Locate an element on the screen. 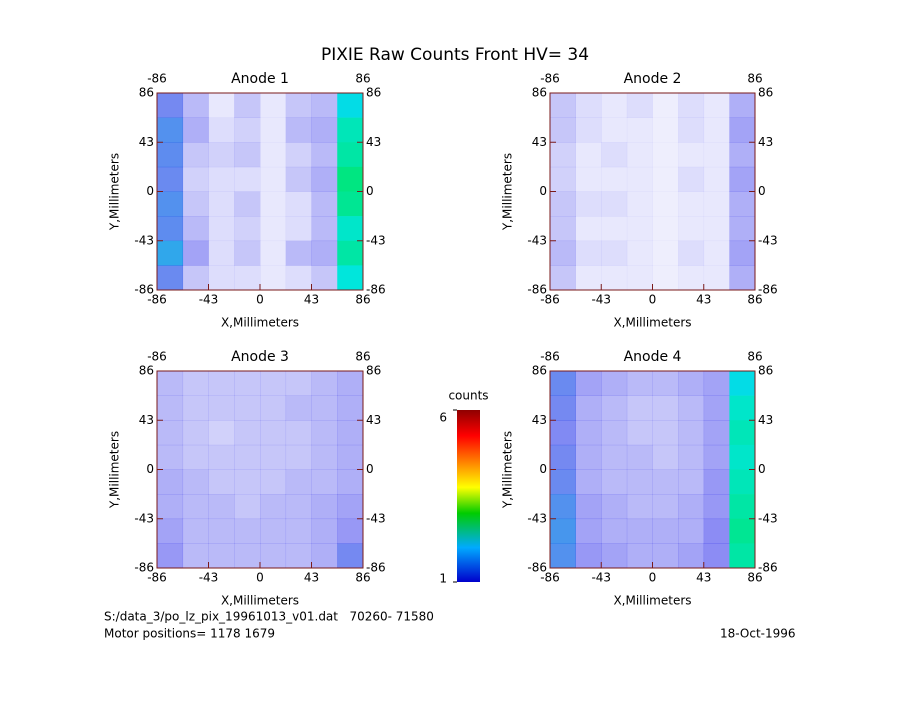 The width and height of the screenshot is (913, 709). colorbar-tick-label: 6 is located at coordinates (443, 418).